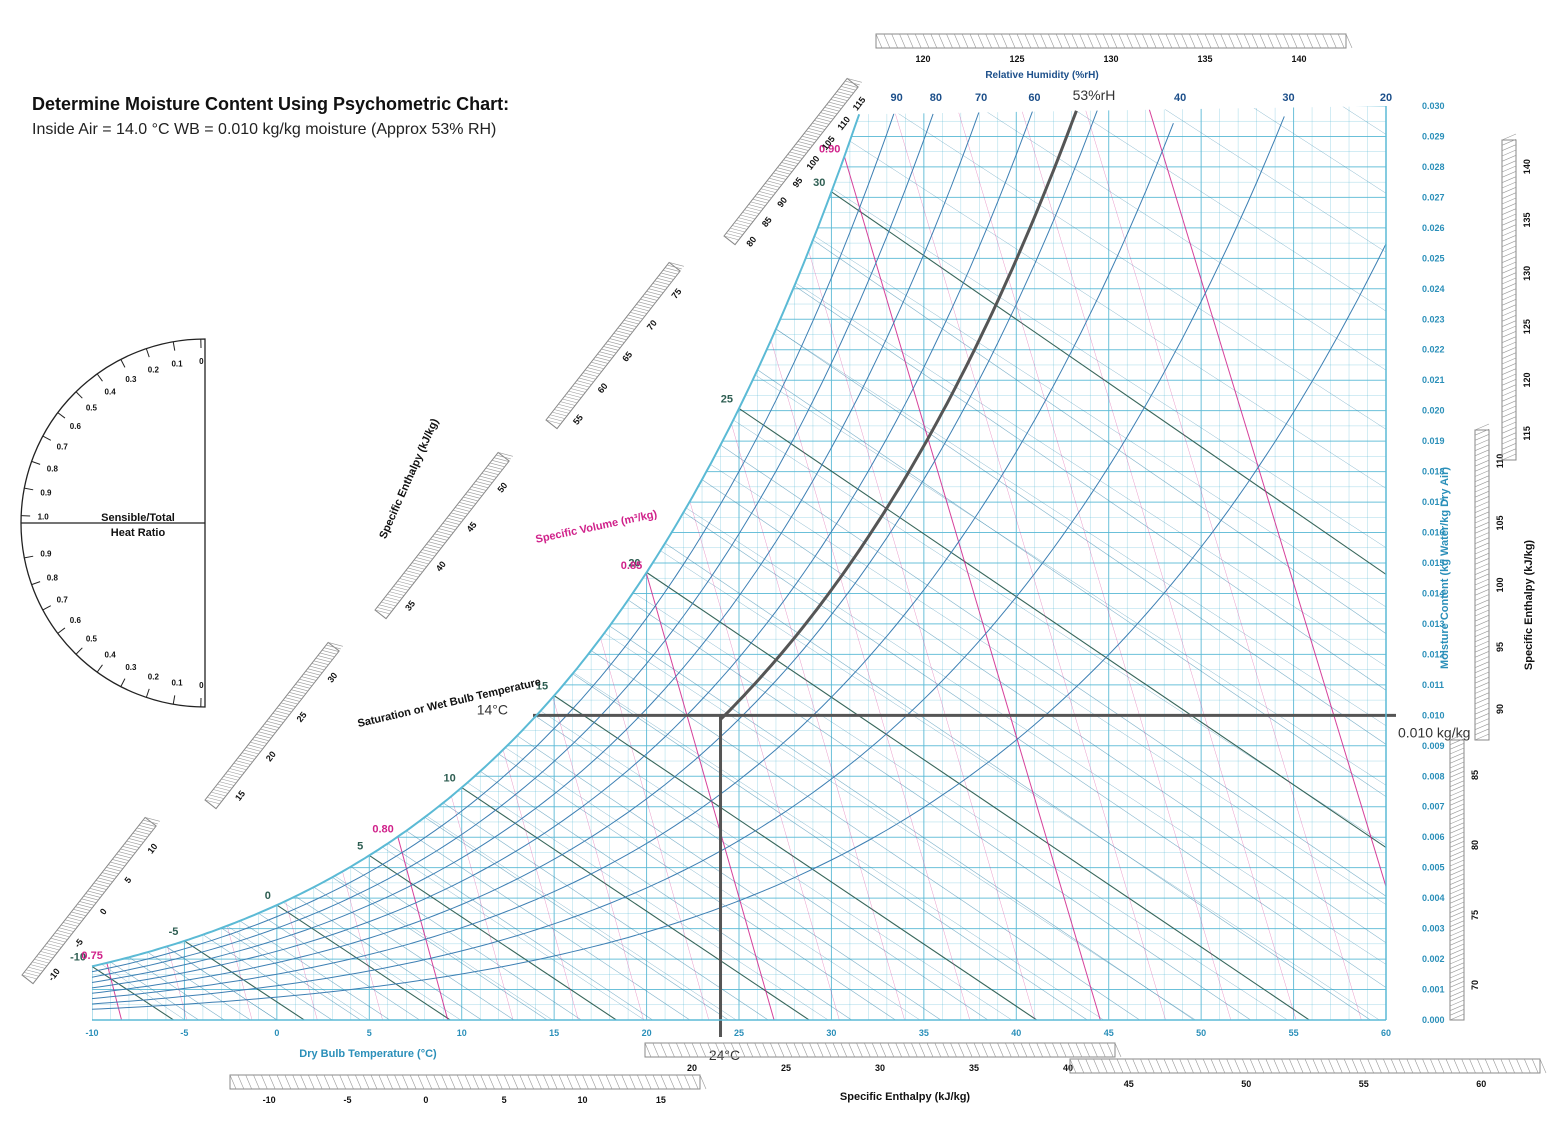  Describe the element at coordinates (504, 1100) in the screenshot. I see `enthalpy-scale-bottom-1-label: 5` at that location.